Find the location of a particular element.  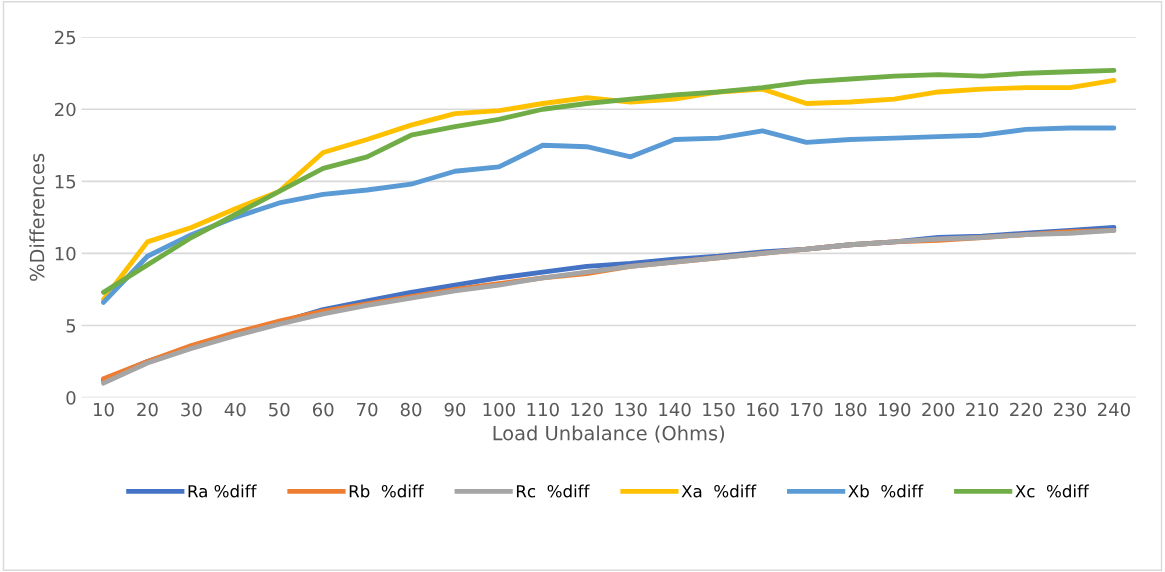

x-tick-label: 80 is located at coordinates (411, 409).